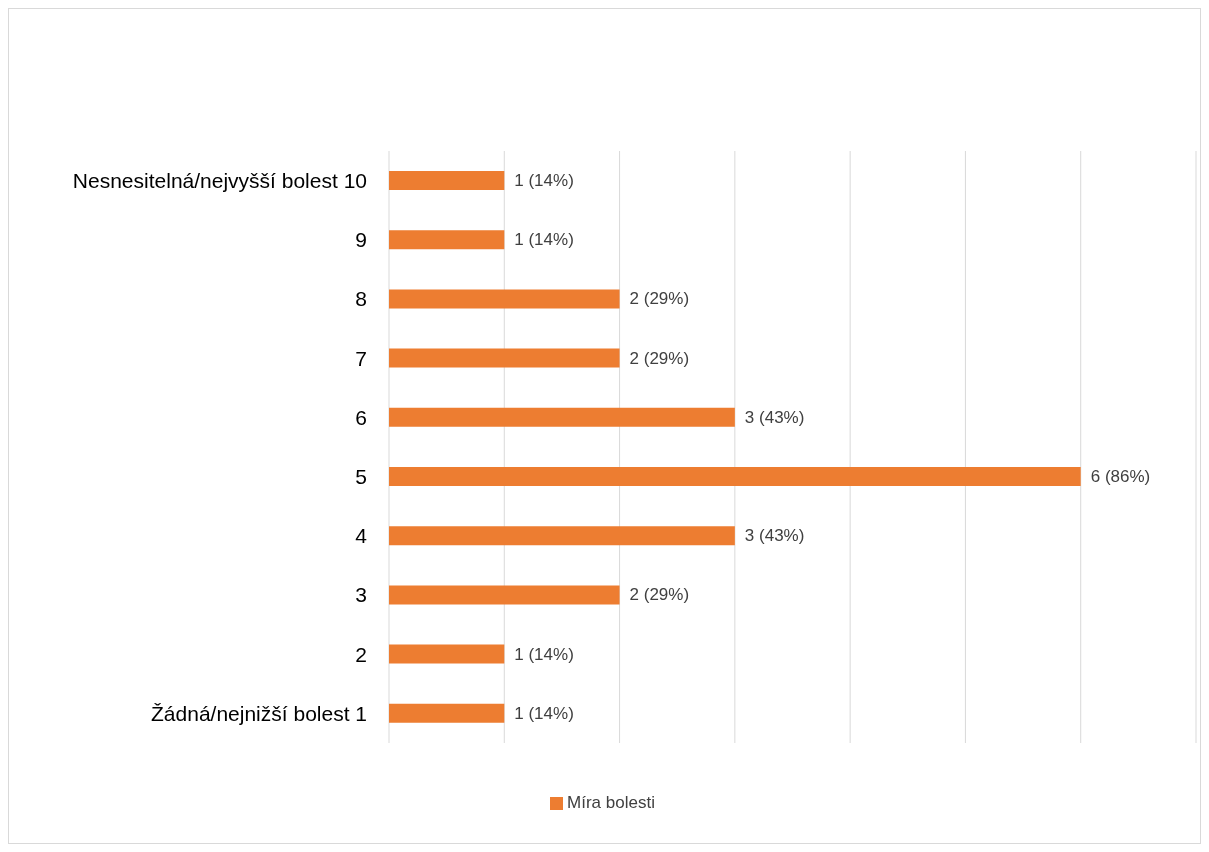 The height and width of the screenshot is (852, 1209). Describe the element at coordinates (361, 654) in the screenshot. I see `y-tick-label: 2` at that location.